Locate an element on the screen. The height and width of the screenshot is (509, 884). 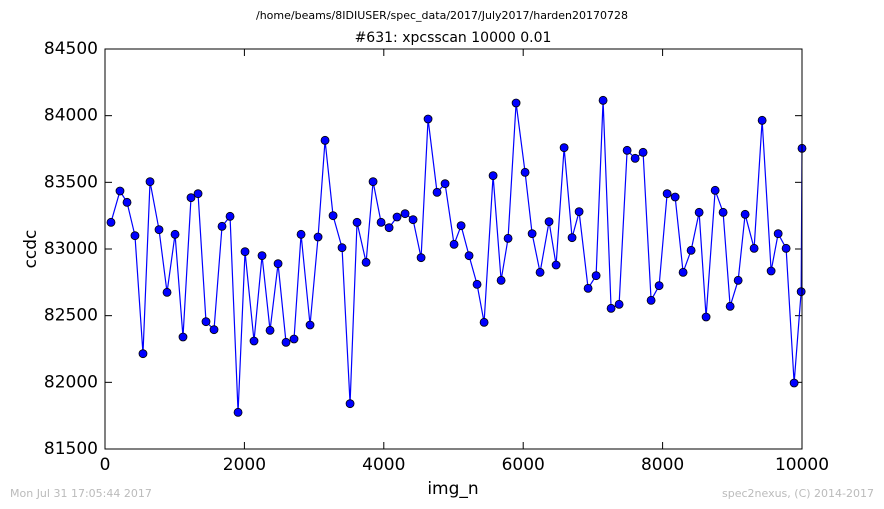
x-tick-label: 2000 is located at coordinates (244, 465).